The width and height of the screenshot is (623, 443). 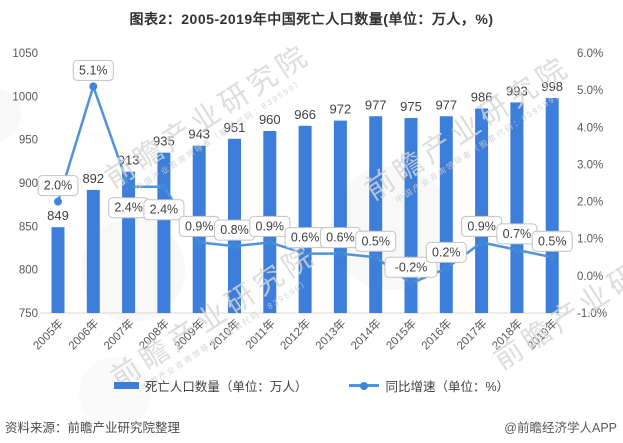 What do you see at coordinates (28, 184) in the screenshot?
I see `y-axis-left-tick-label: 900` at bounding box center [28, 184].